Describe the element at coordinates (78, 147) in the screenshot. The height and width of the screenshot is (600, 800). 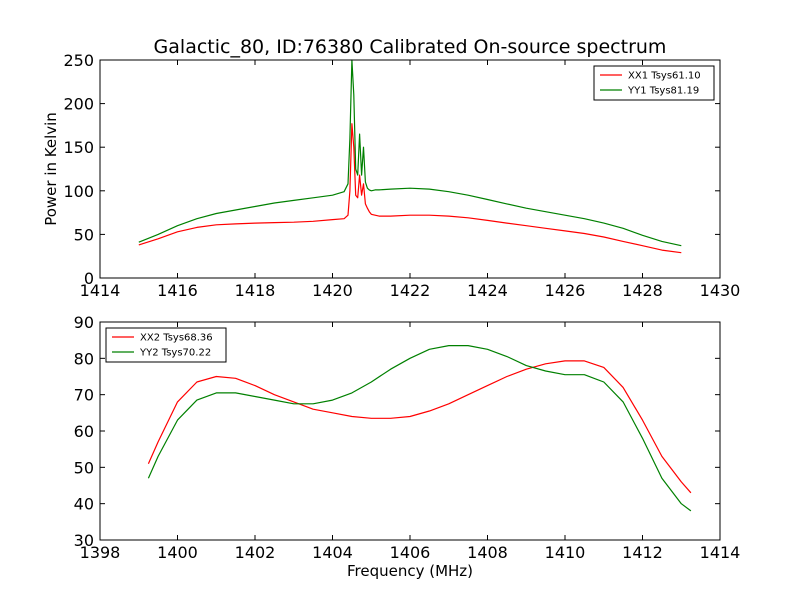
I see `top-plot-y-tick-label: 150` at that location.